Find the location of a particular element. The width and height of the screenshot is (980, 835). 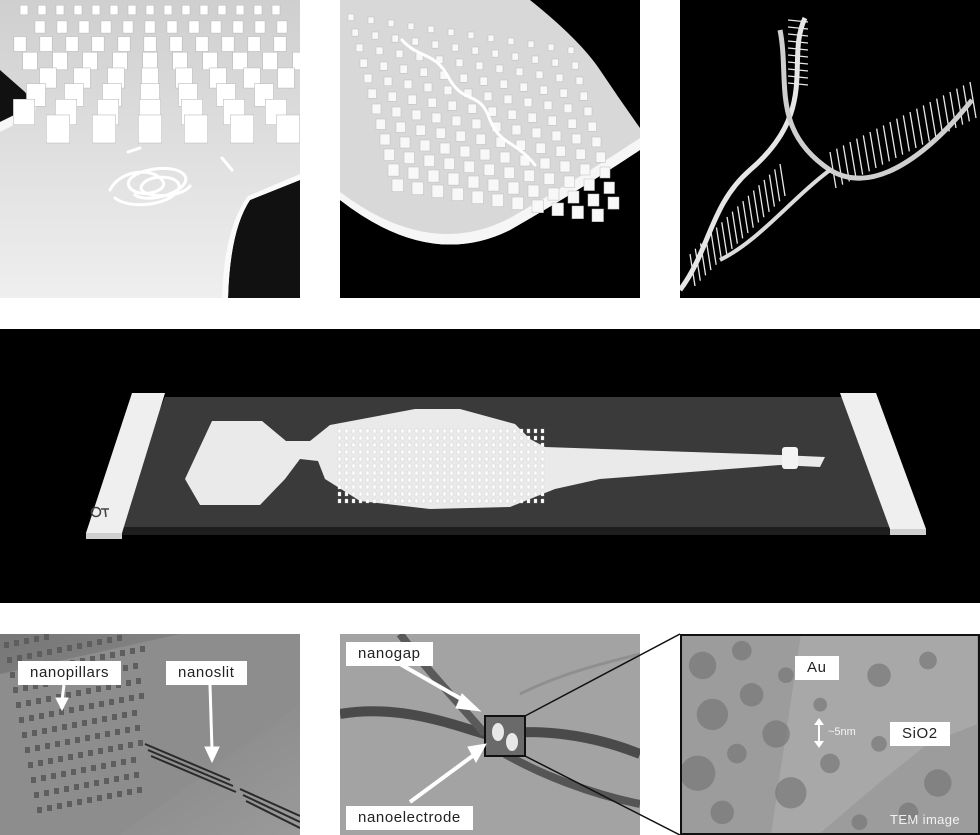

dna-double-helix-icon is located at coordinates (830, 149).